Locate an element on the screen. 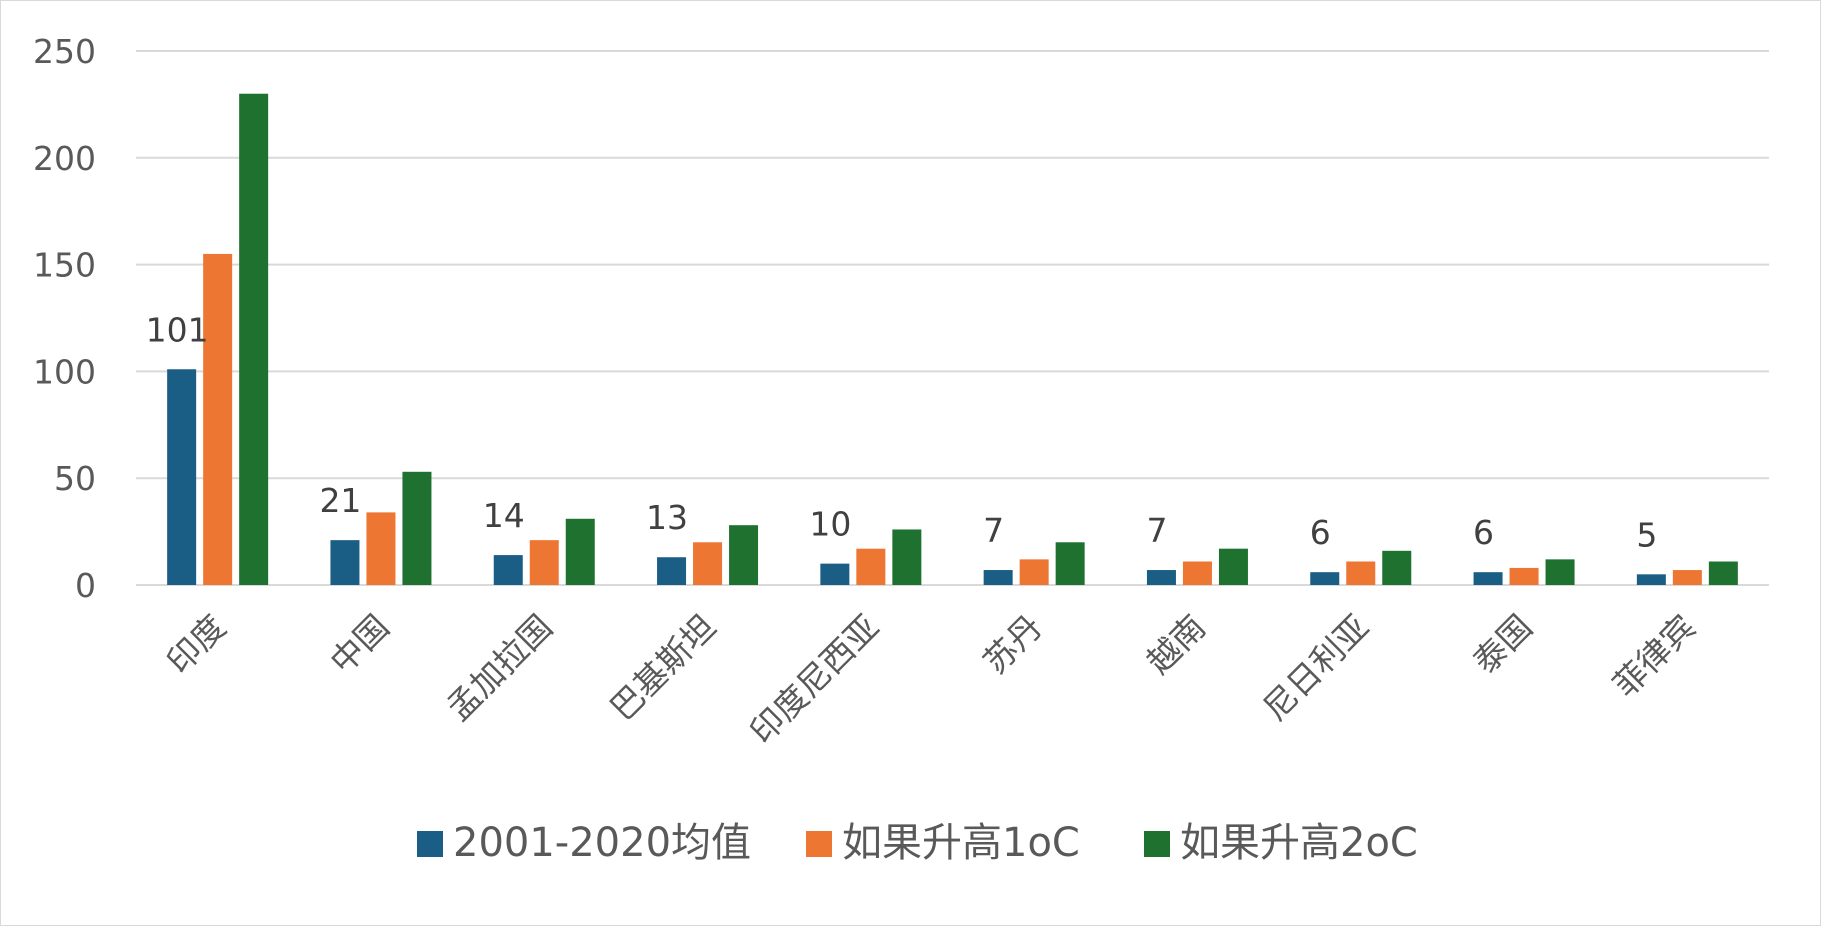 This screenshot has width=1821, height=930. x-category-label: 中国 is located at coordinates (359, 644).